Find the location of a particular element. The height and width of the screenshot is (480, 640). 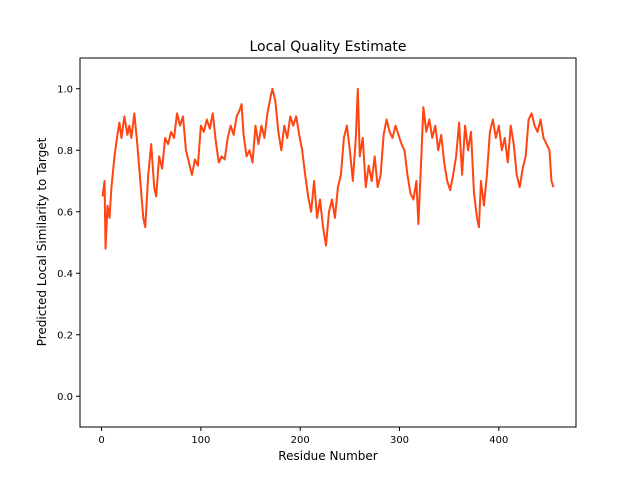

y-tick-label: 0.6 is located at coordinates (65, 212).